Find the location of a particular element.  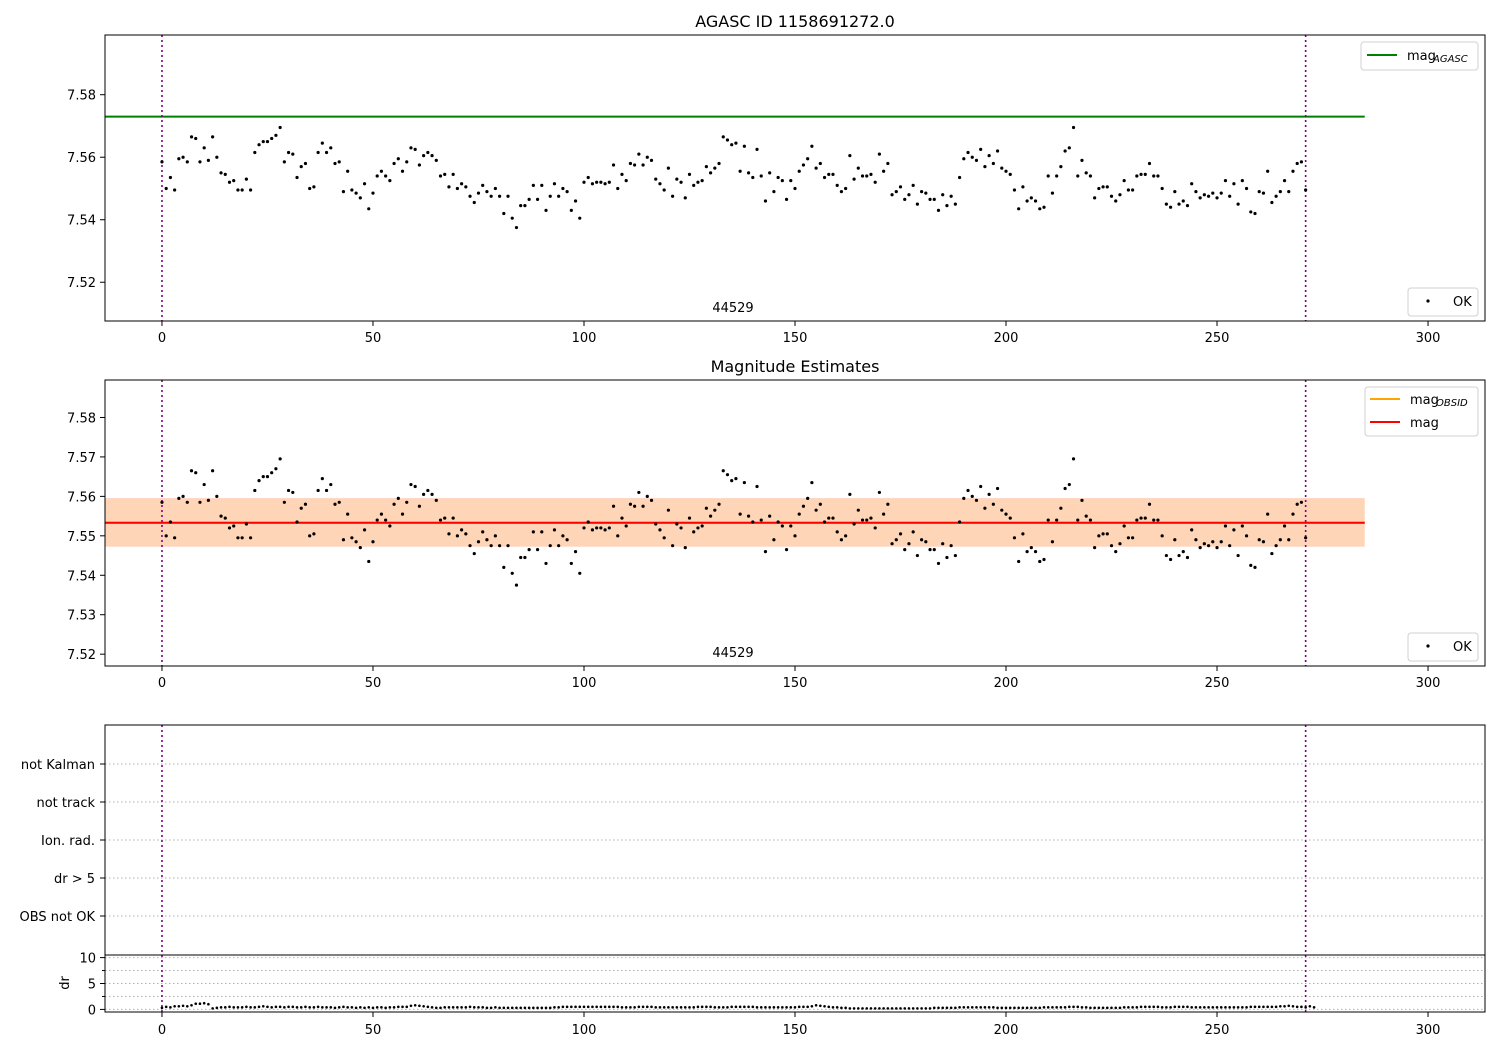

flag-label: Ion. rad. is located at coordinates (68, 841).